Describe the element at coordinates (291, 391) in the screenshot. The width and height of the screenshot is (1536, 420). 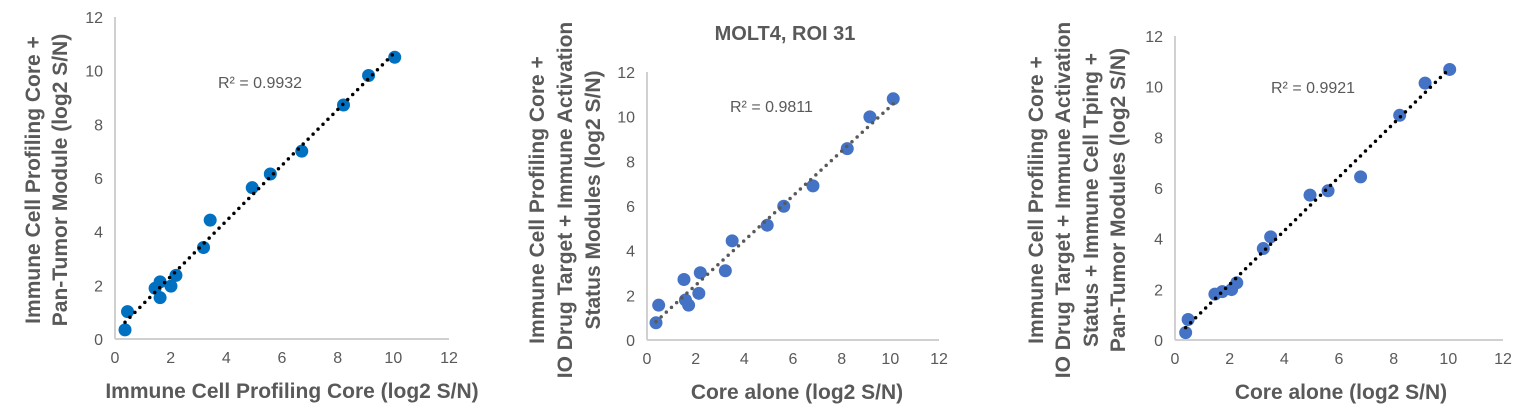
I see `x-axis-label: Immune Cell Profiling Core (log2 S/N)` at that location.